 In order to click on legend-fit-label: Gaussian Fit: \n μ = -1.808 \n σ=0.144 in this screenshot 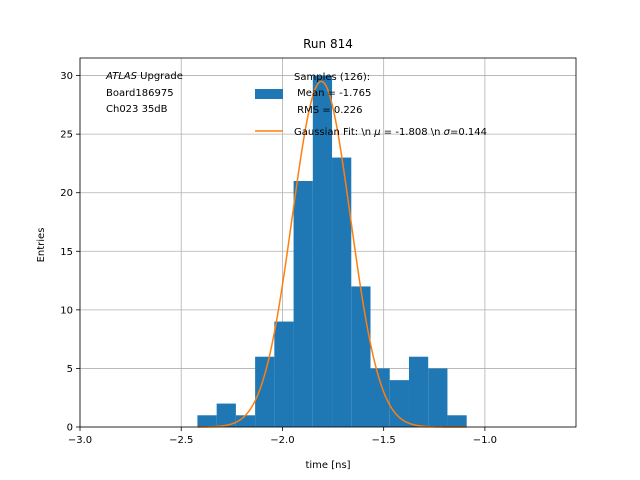, I will do `click(390, 132)`.